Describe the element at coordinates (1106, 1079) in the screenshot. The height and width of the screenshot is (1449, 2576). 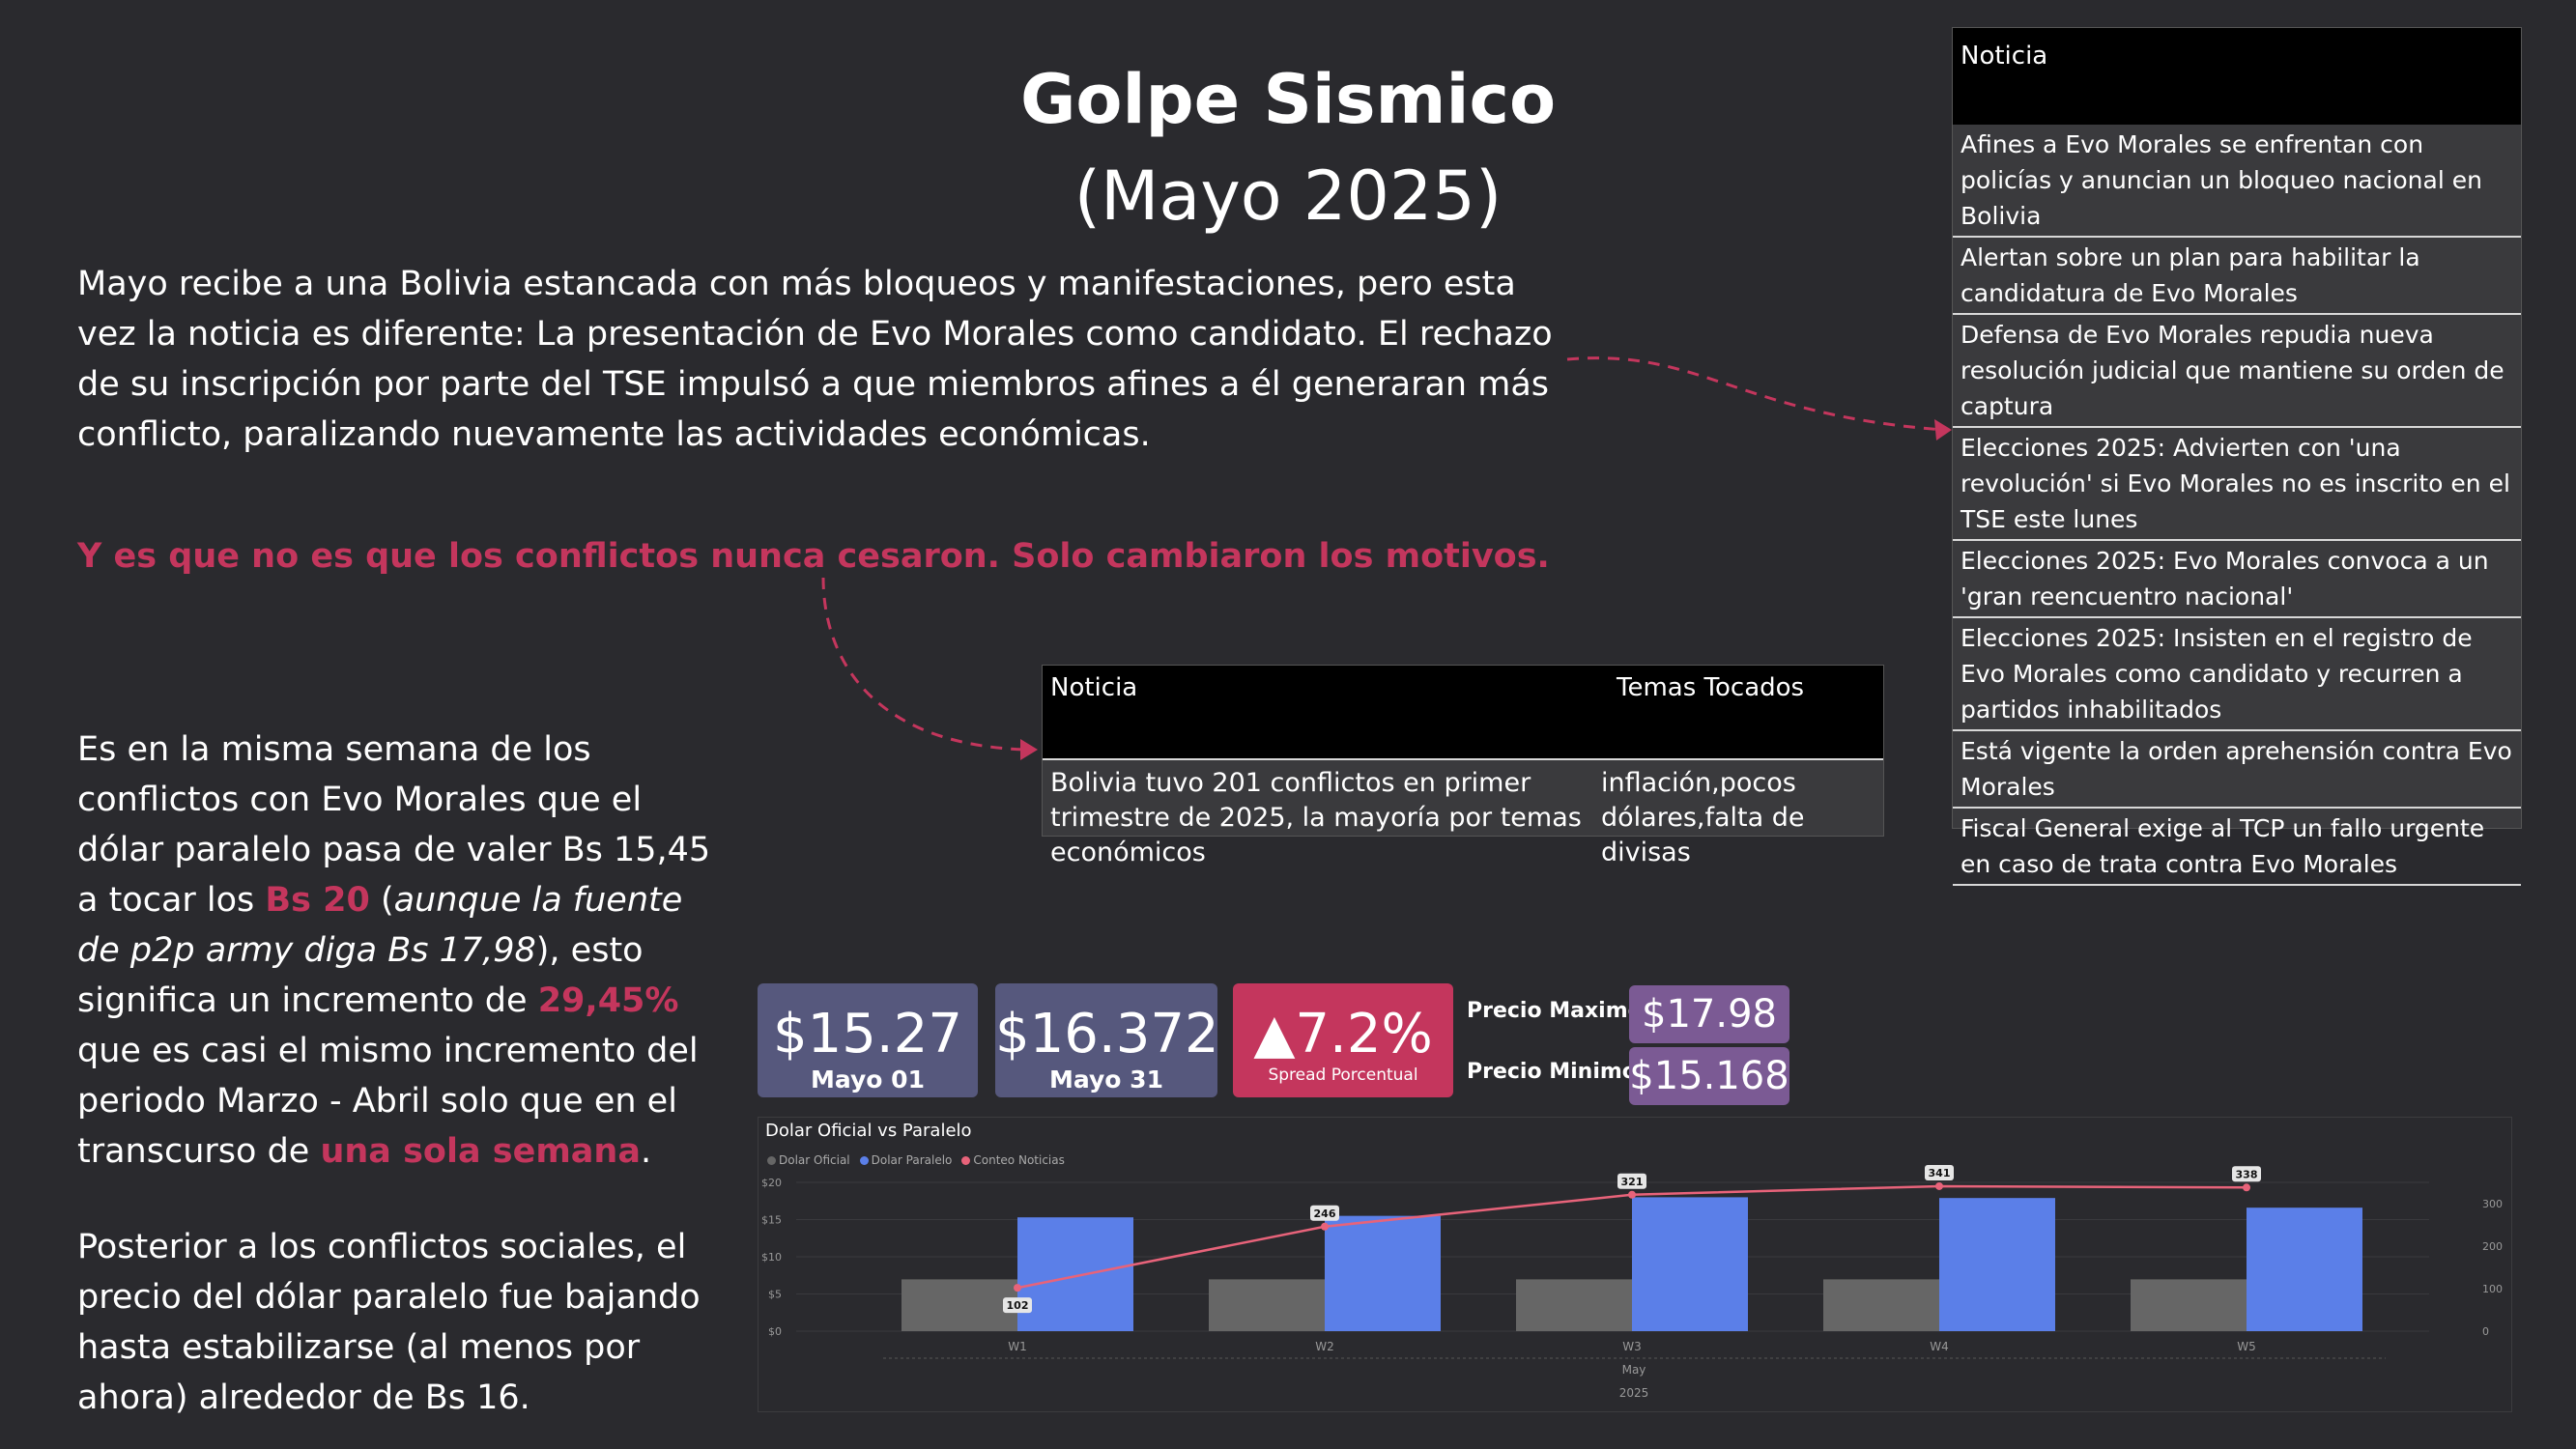
I see `kpi-end-label: Mayo 31` at that location.